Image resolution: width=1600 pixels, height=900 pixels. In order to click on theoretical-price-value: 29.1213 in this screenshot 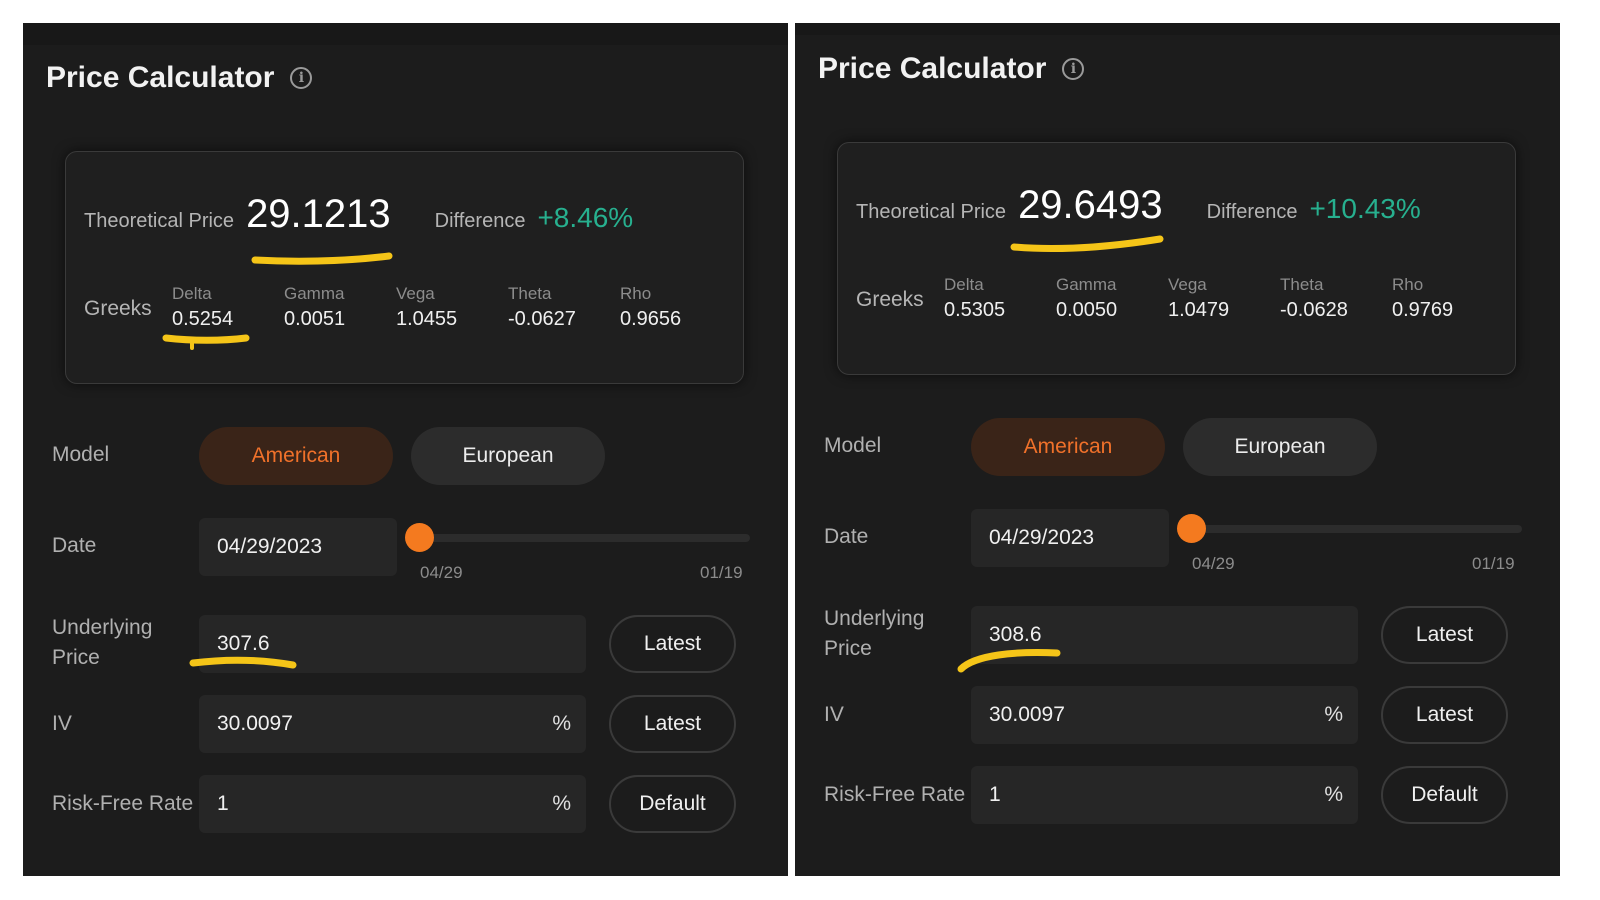, I will do `click(318, 214)`.